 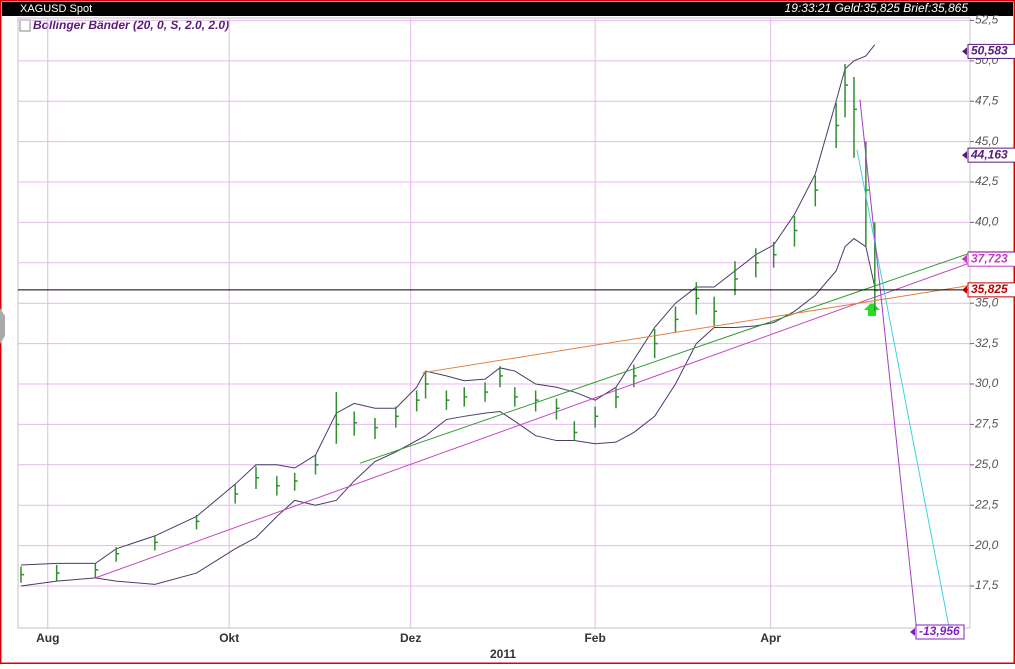 I want to click on y-tick-label: 45,0, so click(x=987, y=141).